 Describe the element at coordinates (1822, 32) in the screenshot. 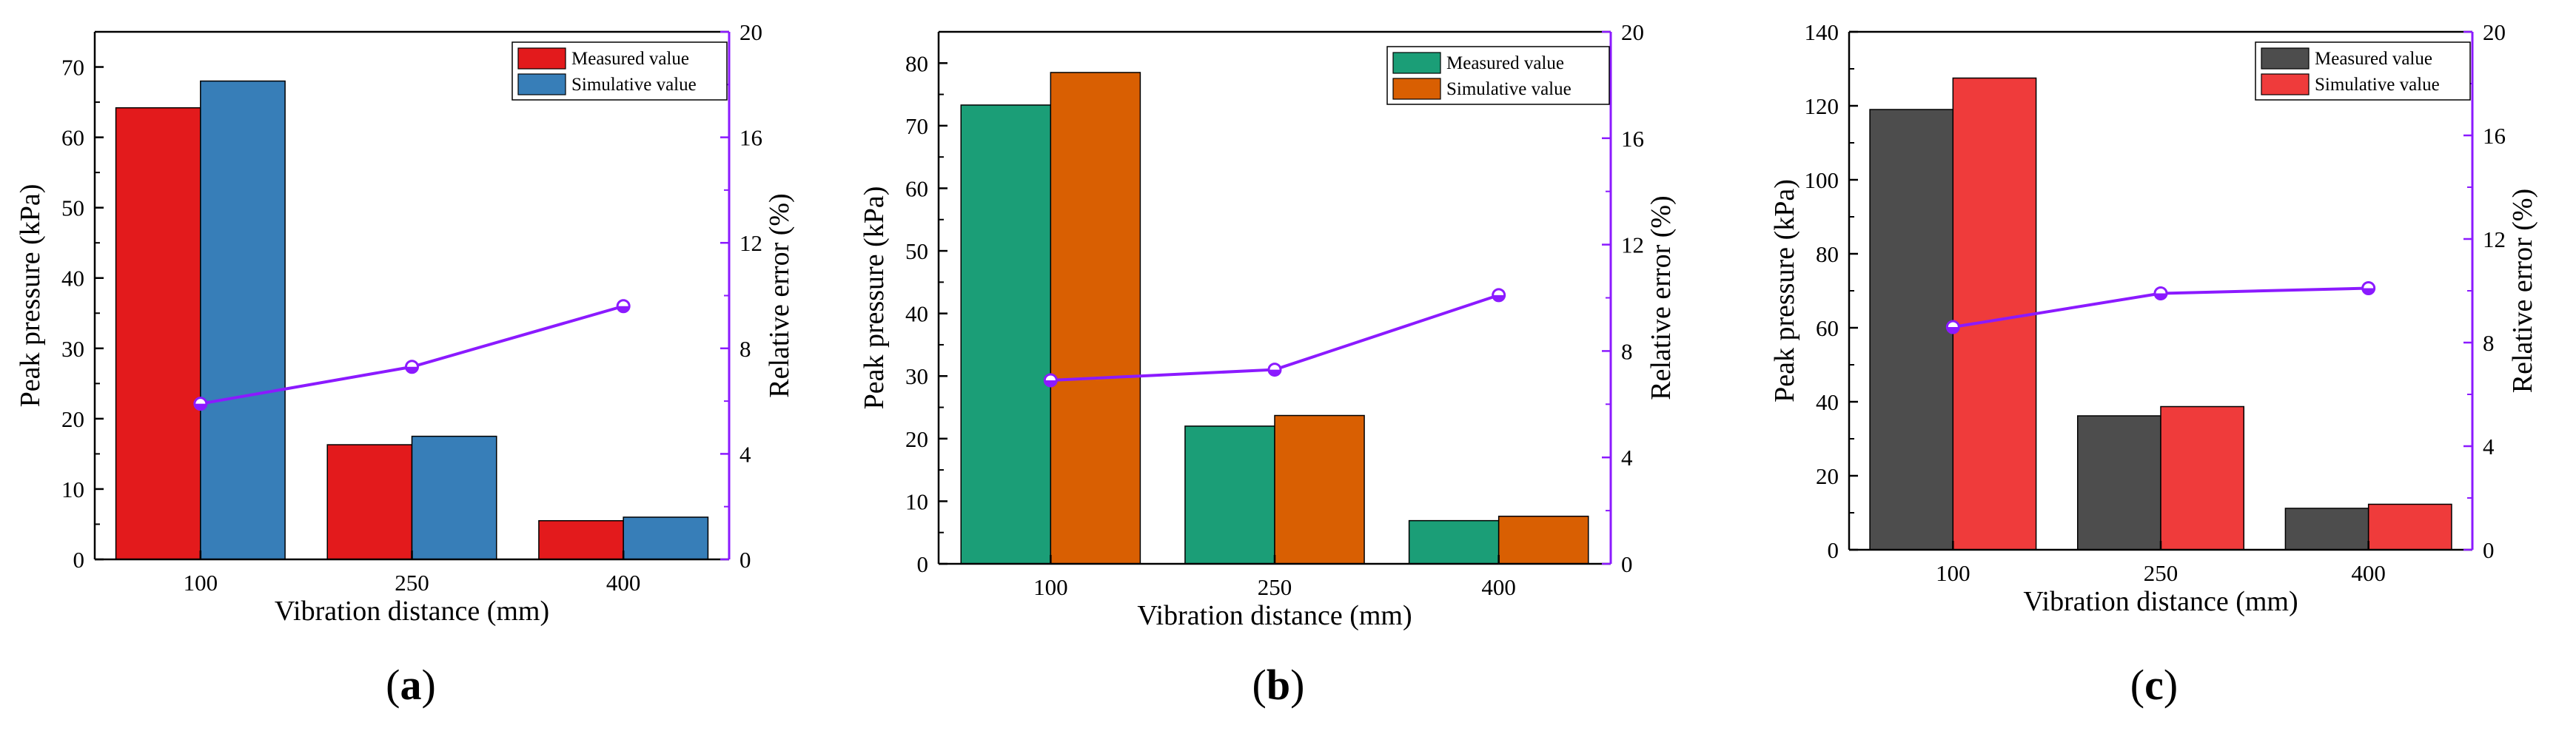

I see `left-tick-label: 140` at that location.